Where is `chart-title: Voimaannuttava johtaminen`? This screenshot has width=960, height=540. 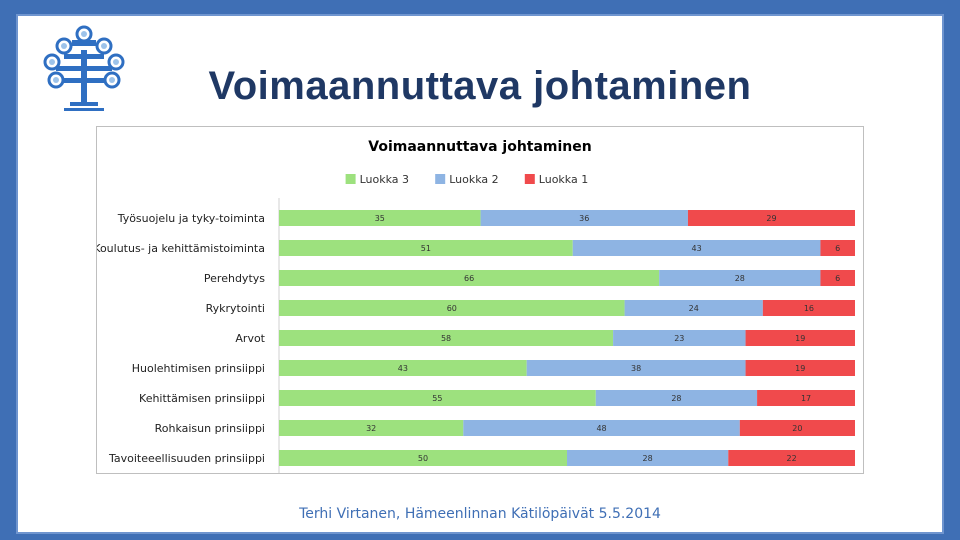
chart-title: Voimaannuttava johtaminen is located at coordinates (480, 147).